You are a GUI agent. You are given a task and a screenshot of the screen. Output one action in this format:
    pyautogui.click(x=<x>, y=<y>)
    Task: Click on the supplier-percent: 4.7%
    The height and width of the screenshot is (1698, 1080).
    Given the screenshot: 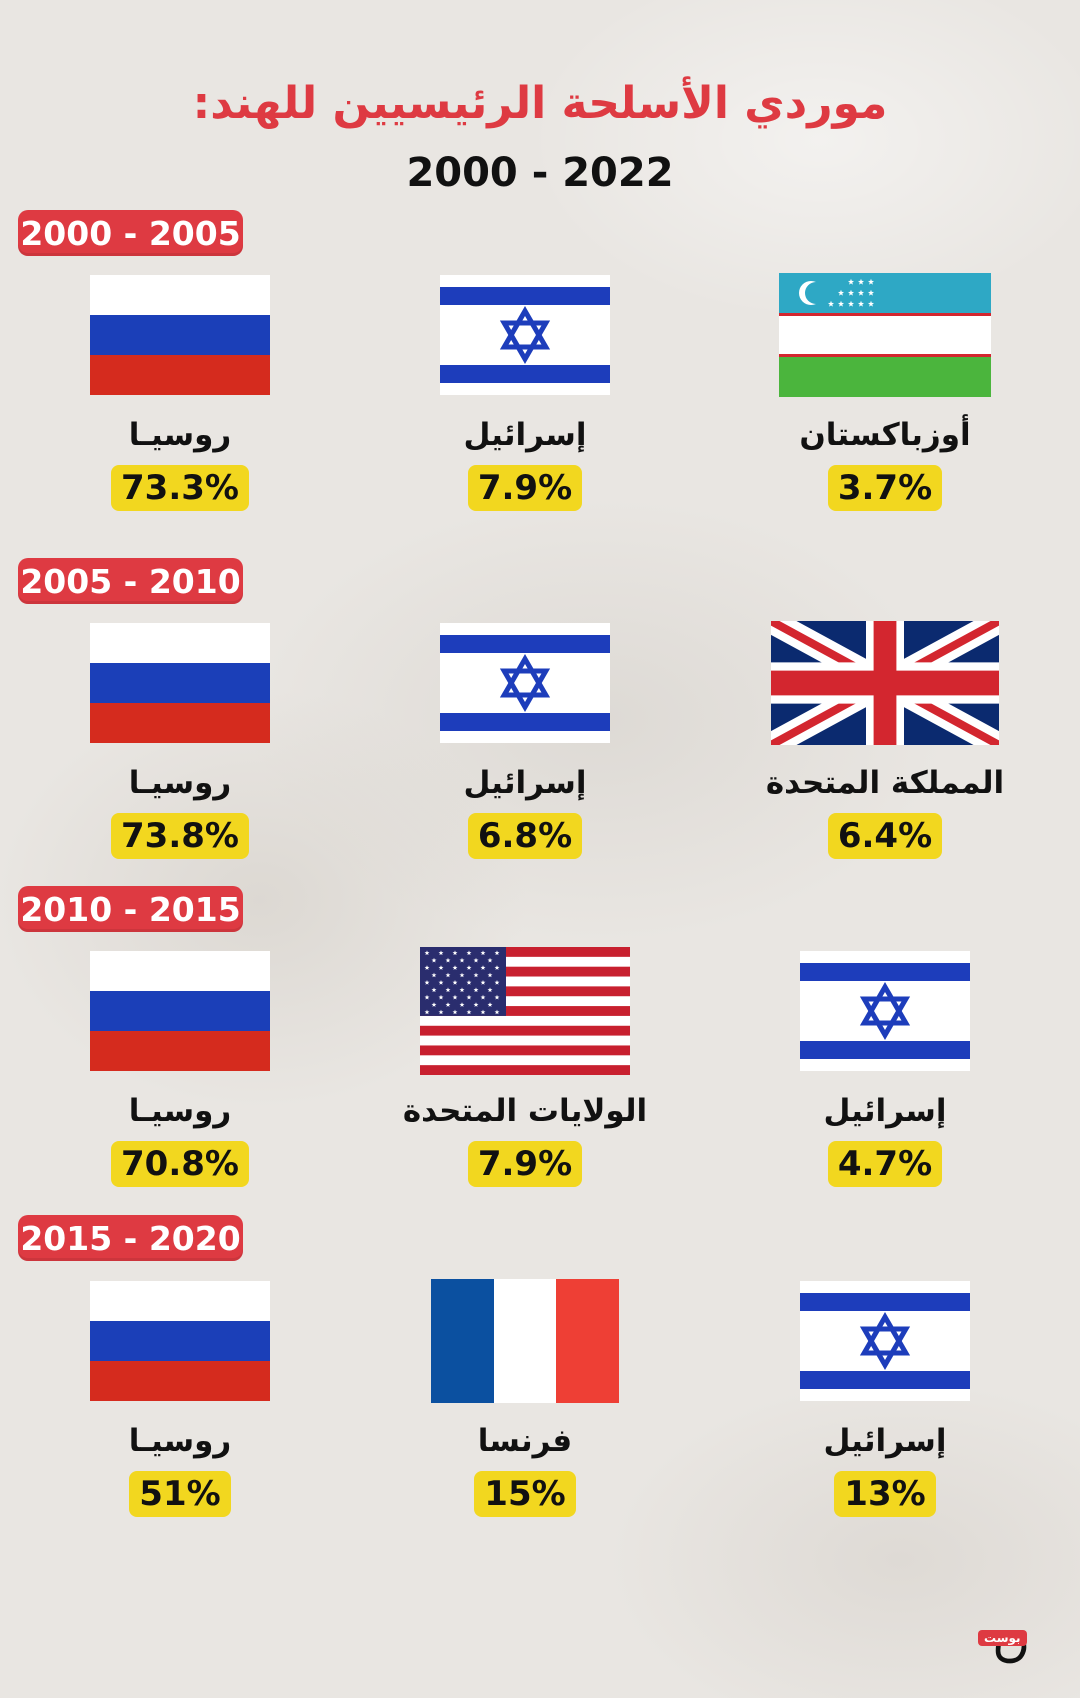 What is the action you would take?
    pyautogui.click(x=885, y=1164)
    